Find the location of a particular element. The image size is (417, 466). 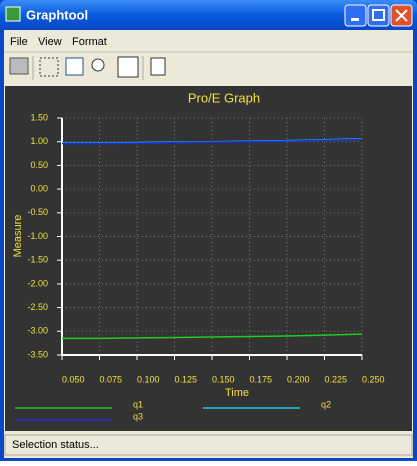

y-tick-label: -2.50 is located at coordinates (37, 307).